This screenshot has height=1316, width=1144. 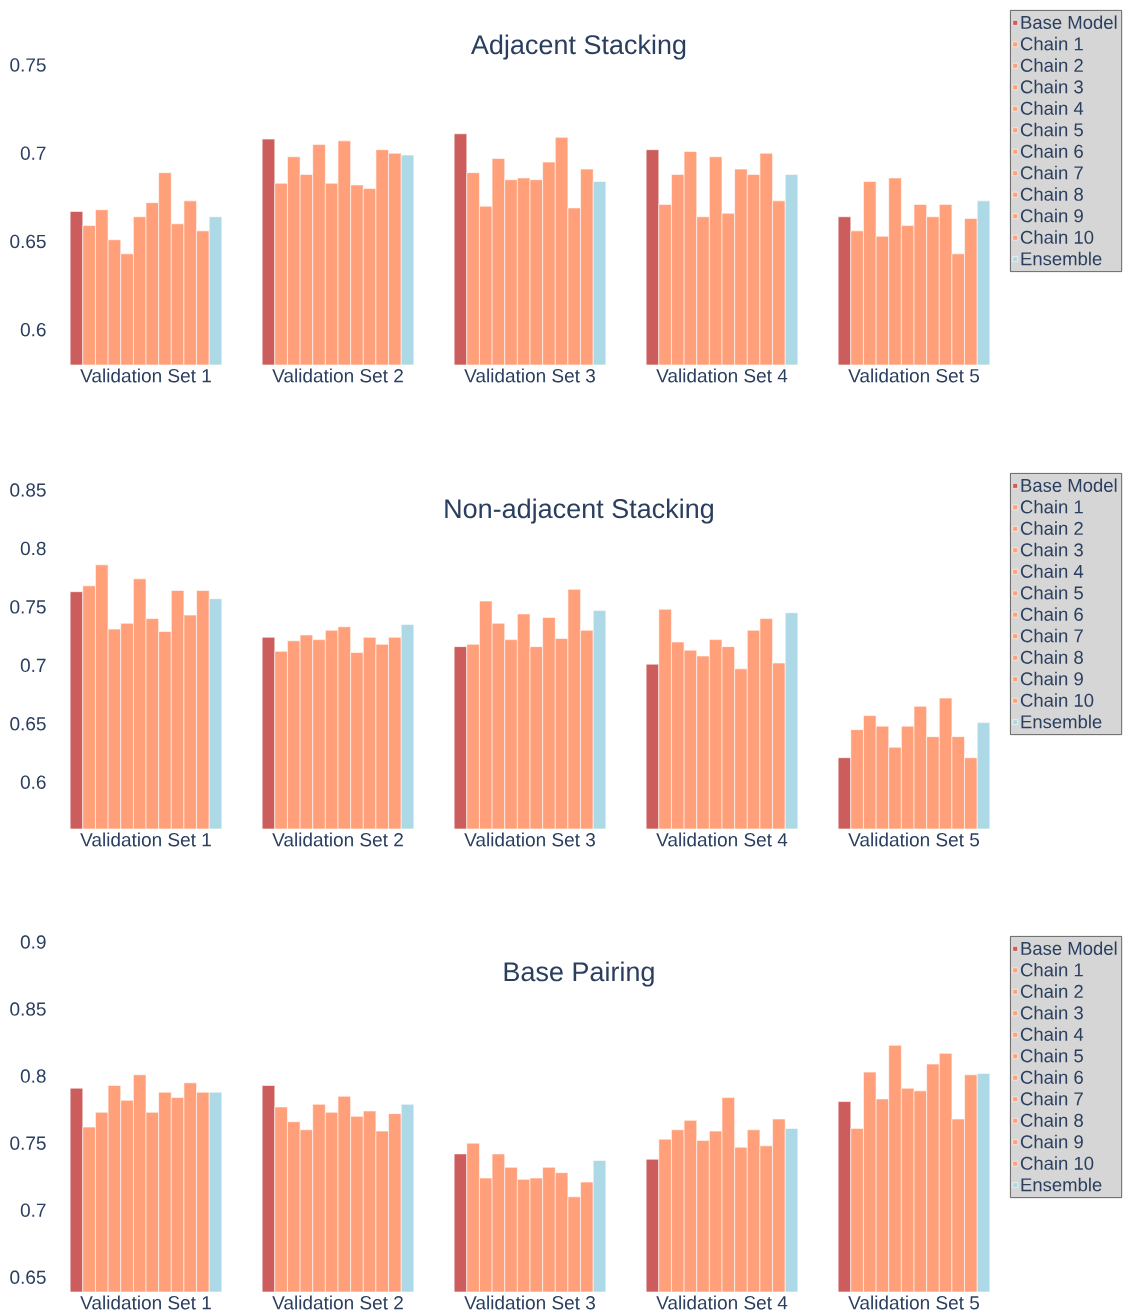 What do you see at coordinates (578, 47) in the screenshot?
I see `chart-title: Adjacent Stacking` at bounding box center [578, 47].